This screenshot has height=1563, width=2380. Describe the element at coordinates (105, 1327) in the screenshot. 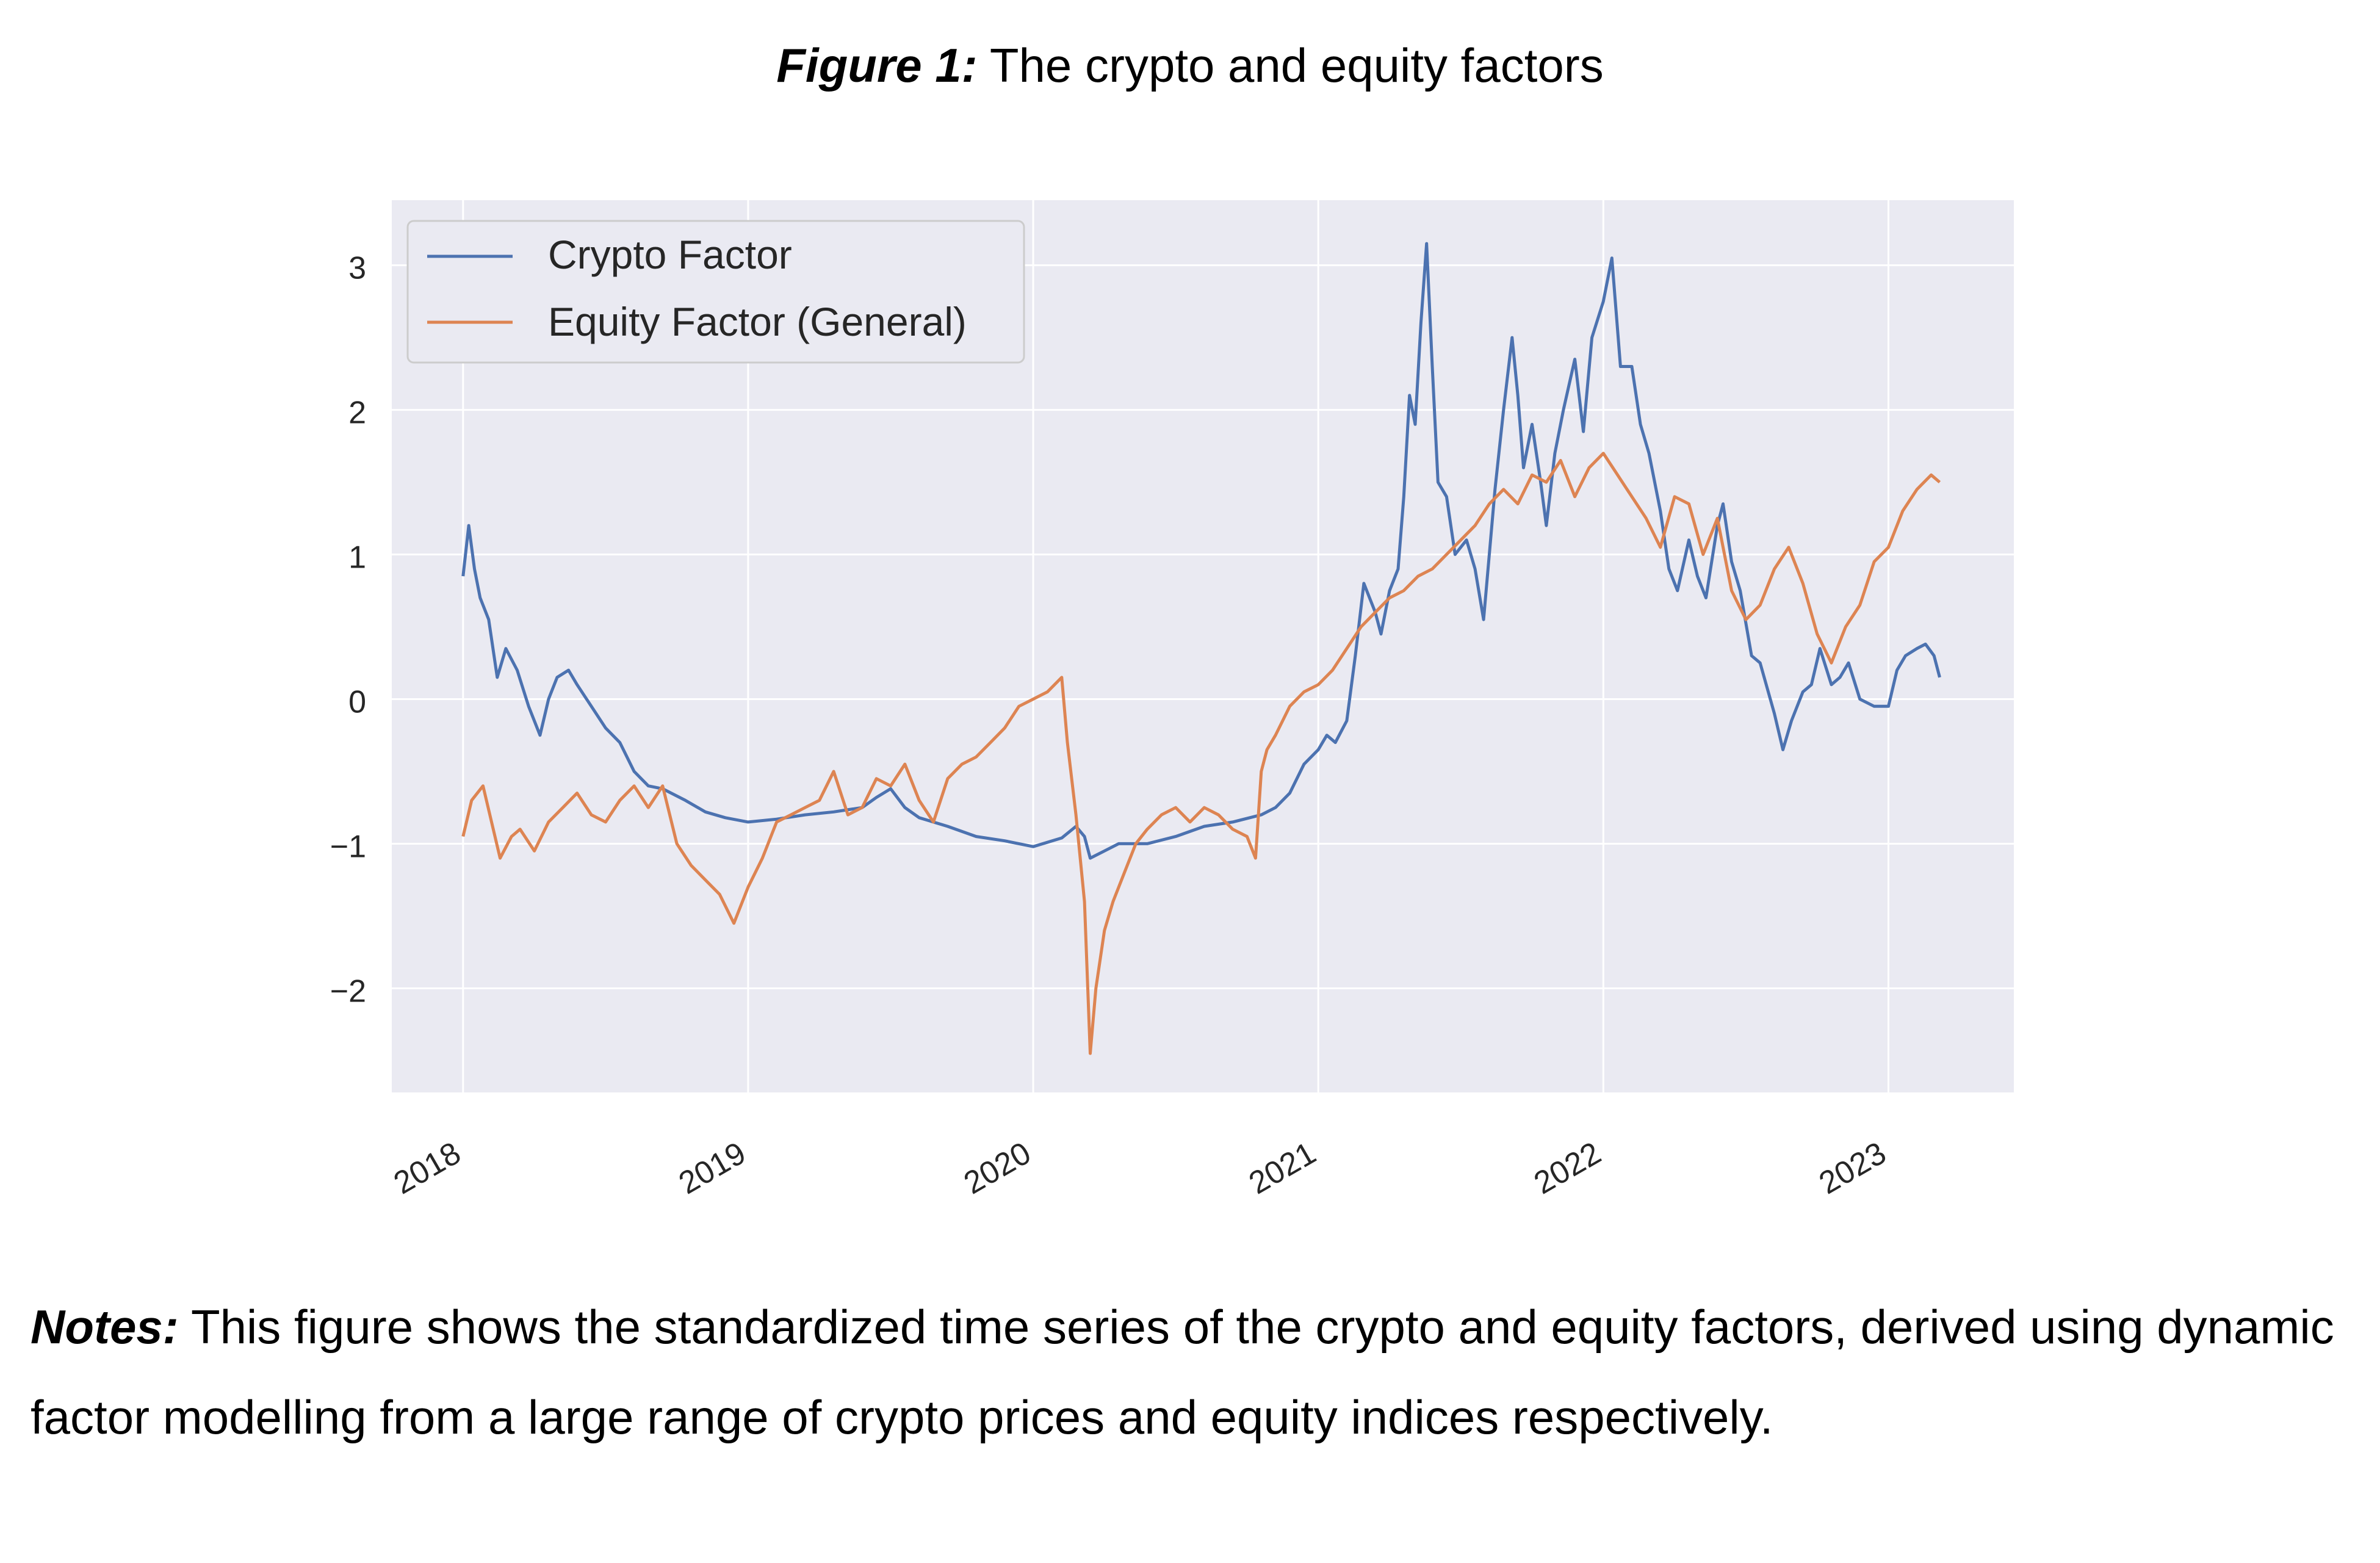

I see `notes-lead: Notes:` at that location.